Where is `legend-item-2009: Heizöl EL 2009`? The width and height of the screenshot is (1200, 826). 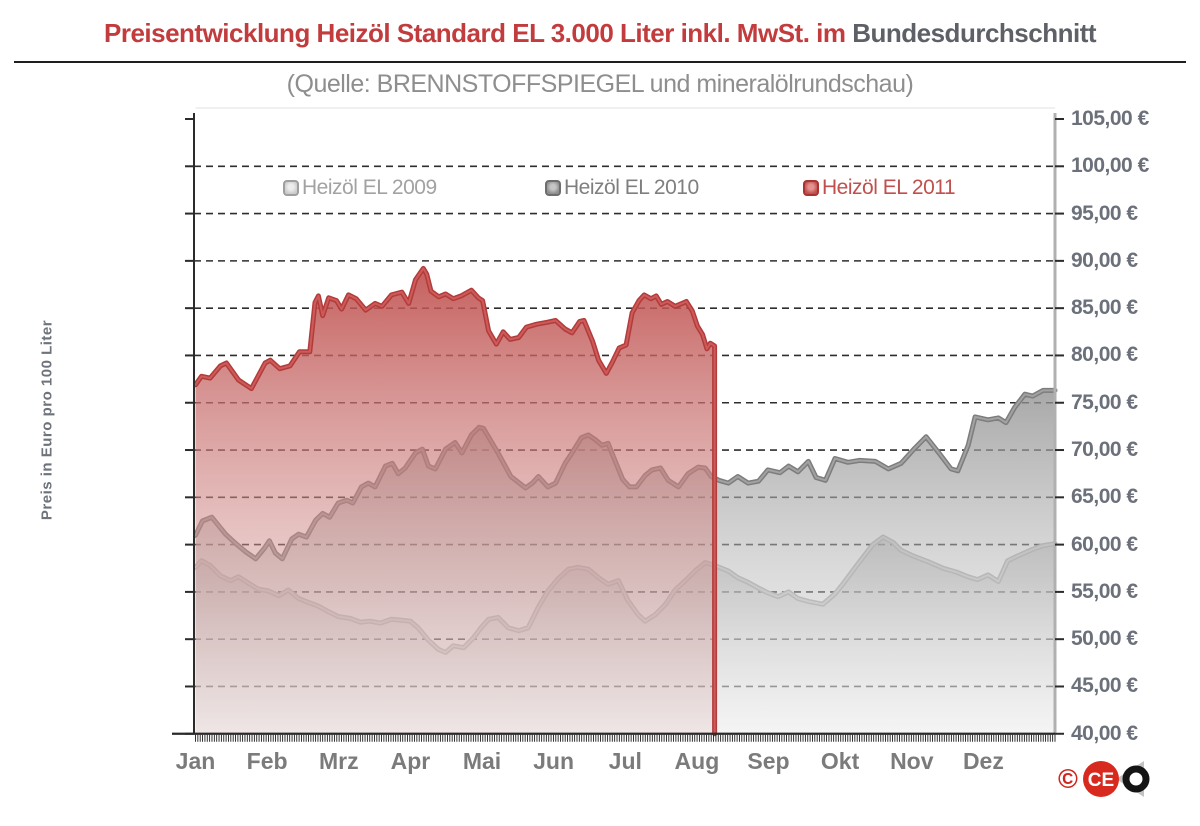
legend-item-2009: Heizöl EL 2009 is located at coordinates (360, 187).